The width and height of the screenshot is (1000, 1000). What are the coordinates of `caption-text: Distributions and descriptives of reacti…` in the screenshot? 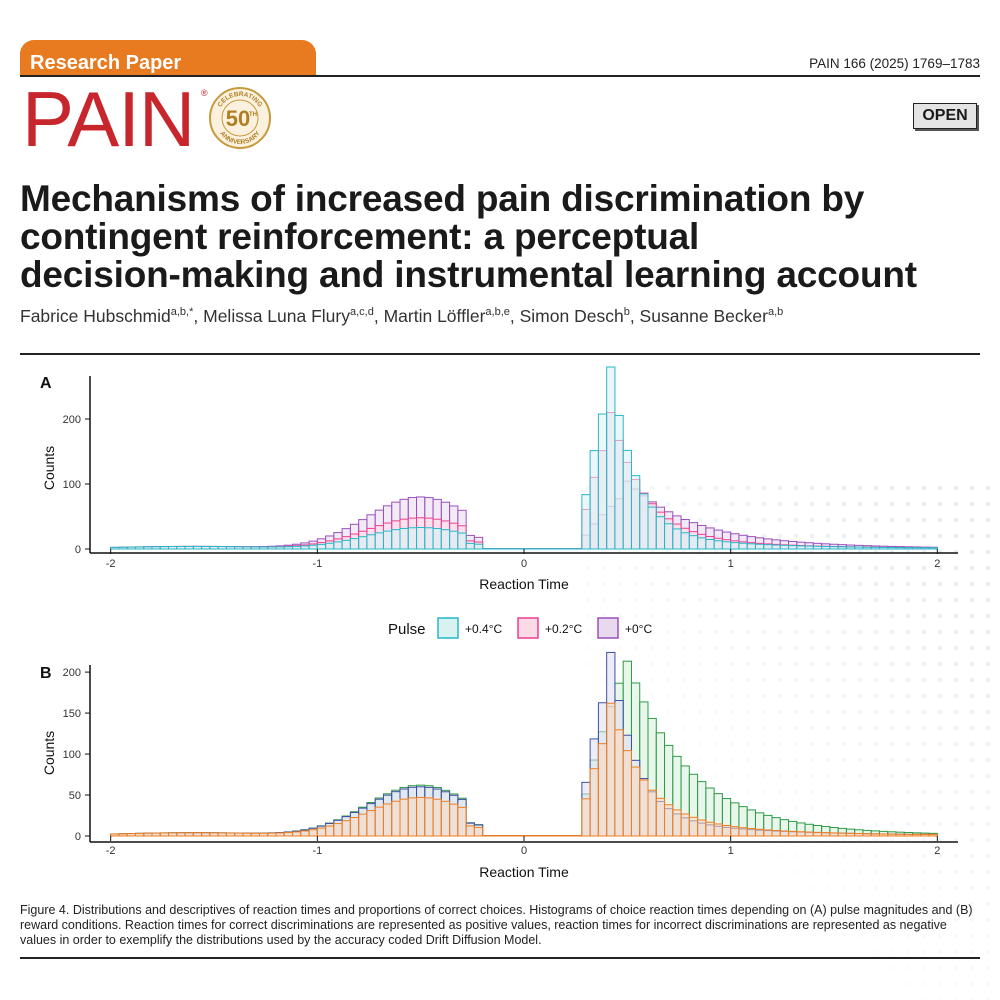 It's located at (496, 925).